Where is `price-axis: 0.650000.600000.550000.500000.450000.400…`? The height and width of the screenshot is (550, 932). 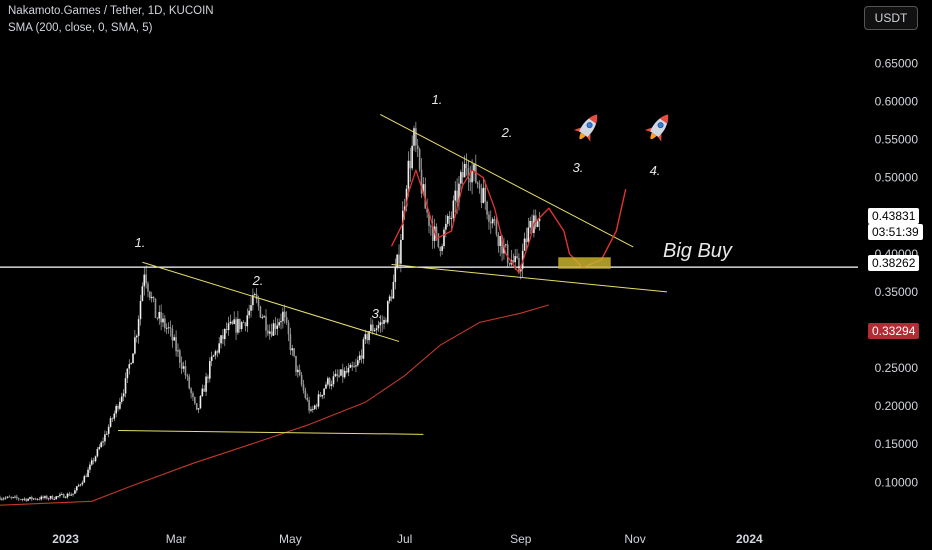
price-axis: 0.650000.600000.550000.500000.450000.400… is located at coordinates (897, 272).